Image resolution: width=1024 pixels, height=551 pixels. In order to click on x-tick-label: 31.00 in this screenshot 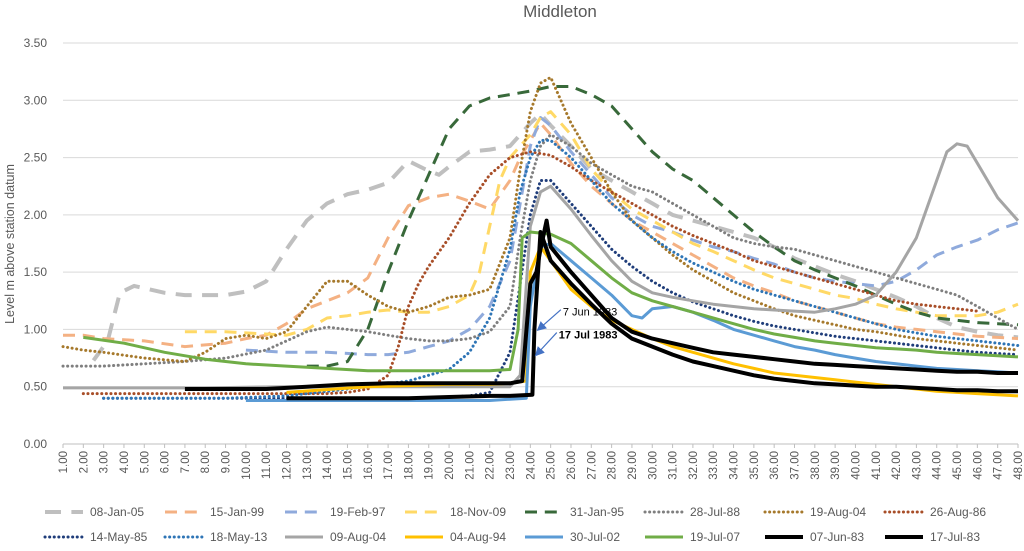, I will do `click(674, 465)`.